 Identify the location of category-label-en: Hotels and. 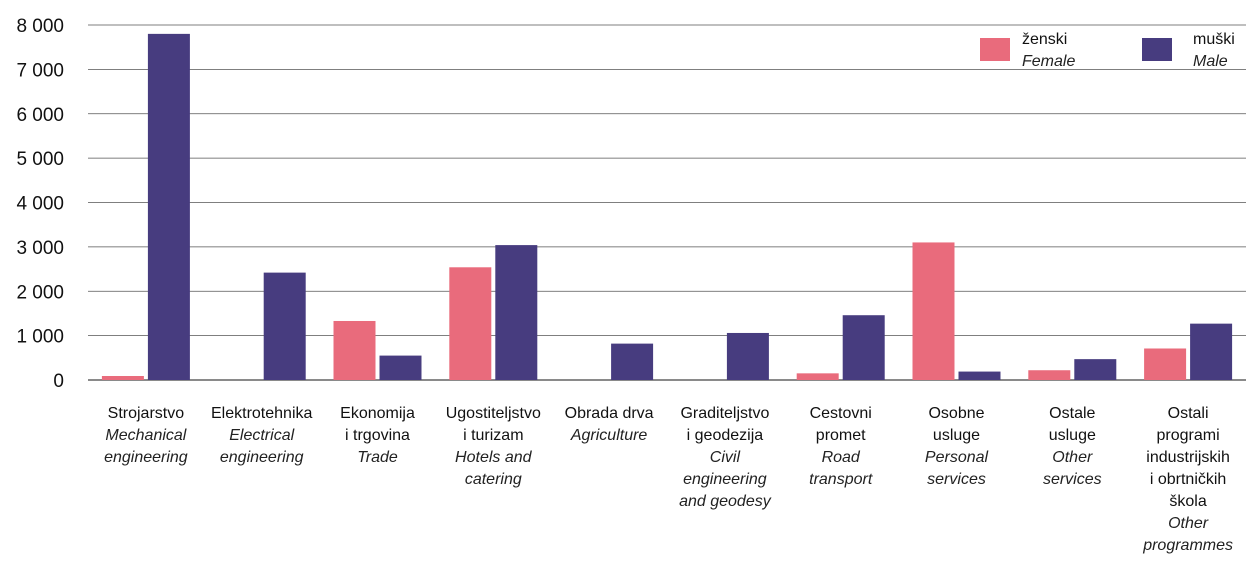
(494, 457).